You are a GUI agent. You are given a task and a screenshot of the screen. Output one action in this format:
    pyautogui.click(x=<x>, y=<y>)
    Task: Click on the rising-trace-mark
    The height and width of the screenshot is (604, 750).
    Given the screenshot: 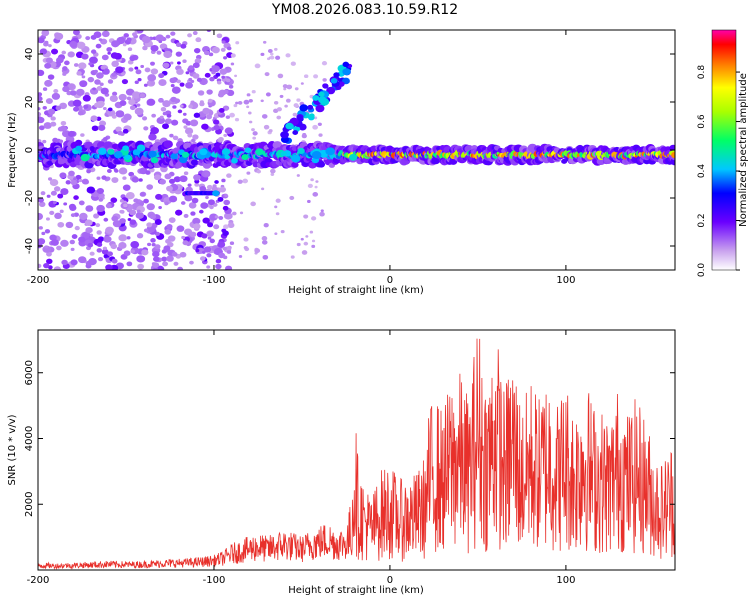 What is the action you would take?
    pyautogui.click(x=316, y=98)
    